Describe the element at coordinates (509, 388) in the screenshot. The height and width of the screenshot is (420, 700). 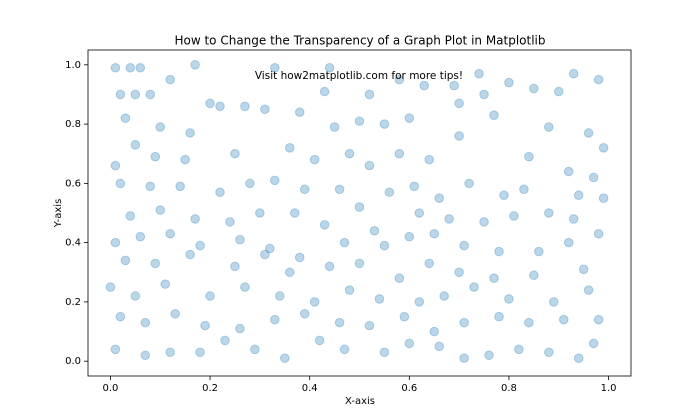
I see `x-tick-label: 0.8` at that location.